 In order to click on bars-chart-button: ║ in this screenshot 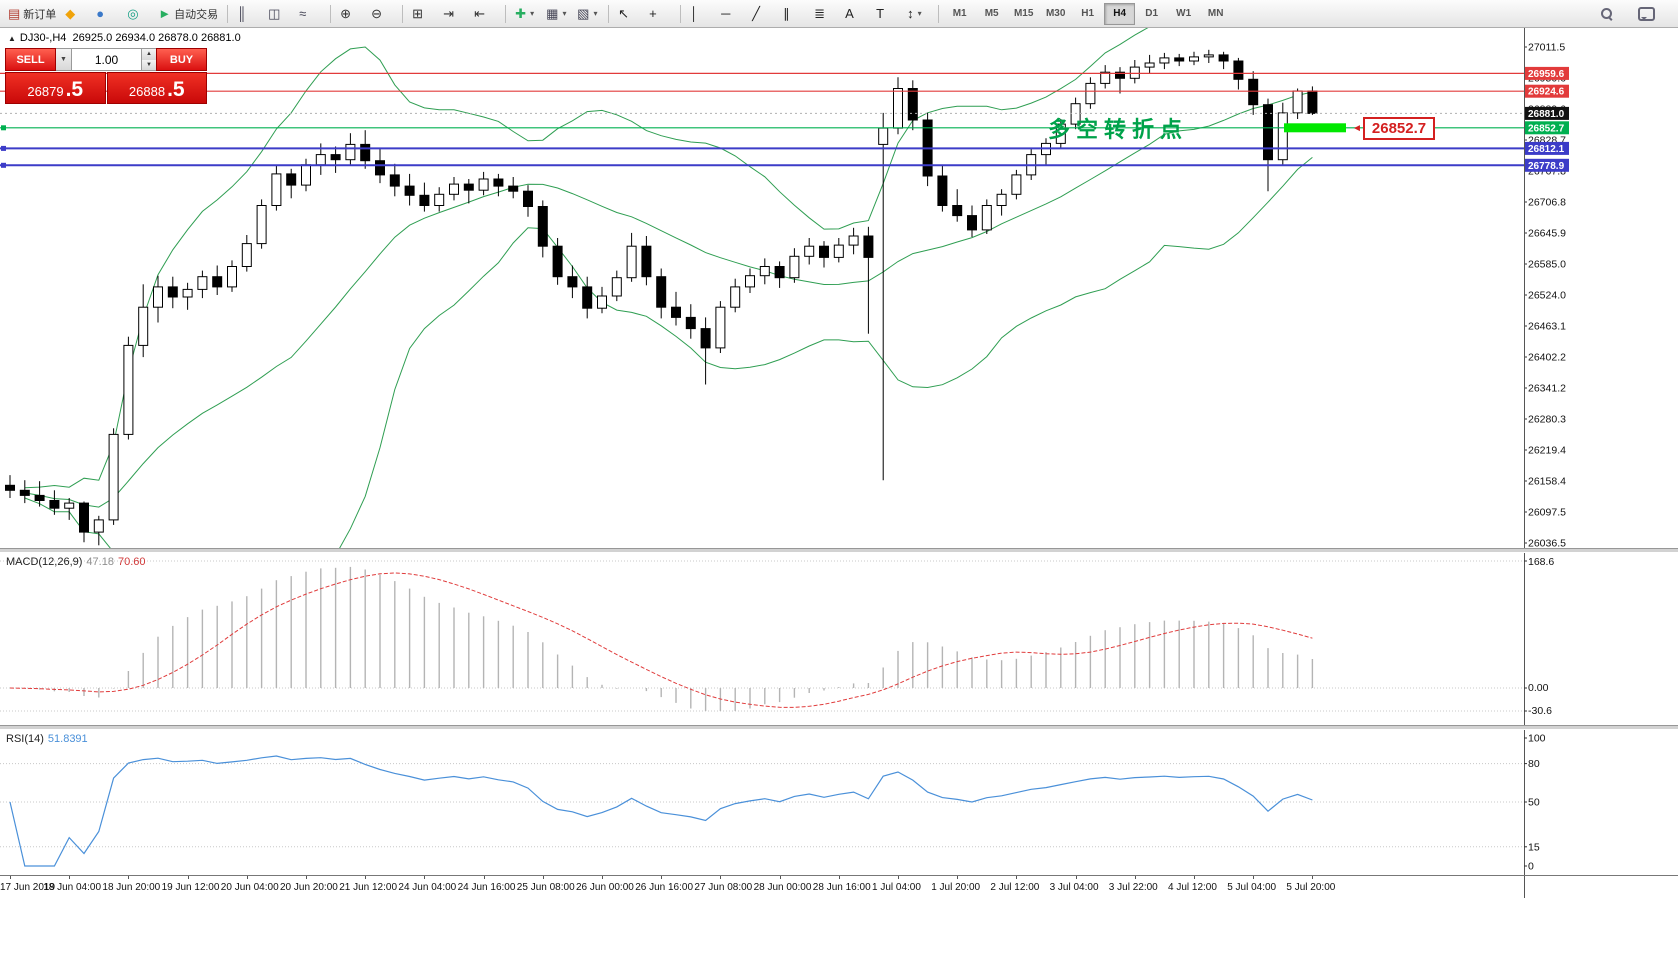, I will do `click(248, 14)`.